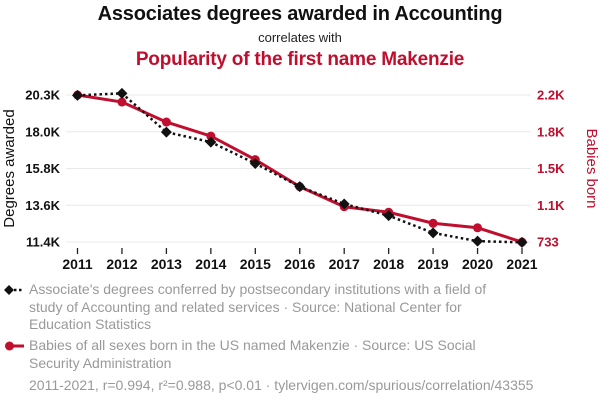  What do you see at coordinates (551, 95) in the screenshot?
I see `svg-text: 2.2K` at bounding box center [551, 95].